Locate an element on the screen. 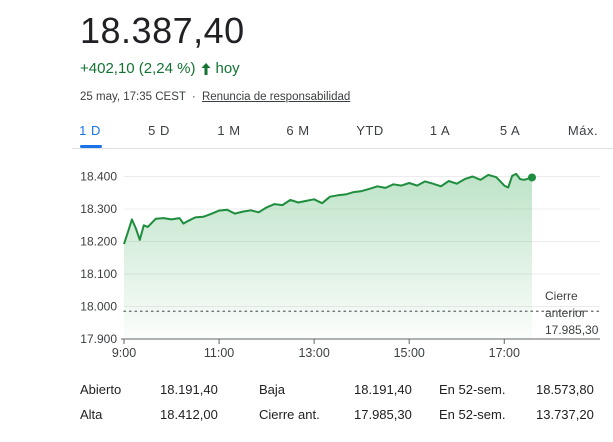 This screenshot has width=613, height=442. change-value: +402,10 (2,24 %) is located at coordinates (138, 68).